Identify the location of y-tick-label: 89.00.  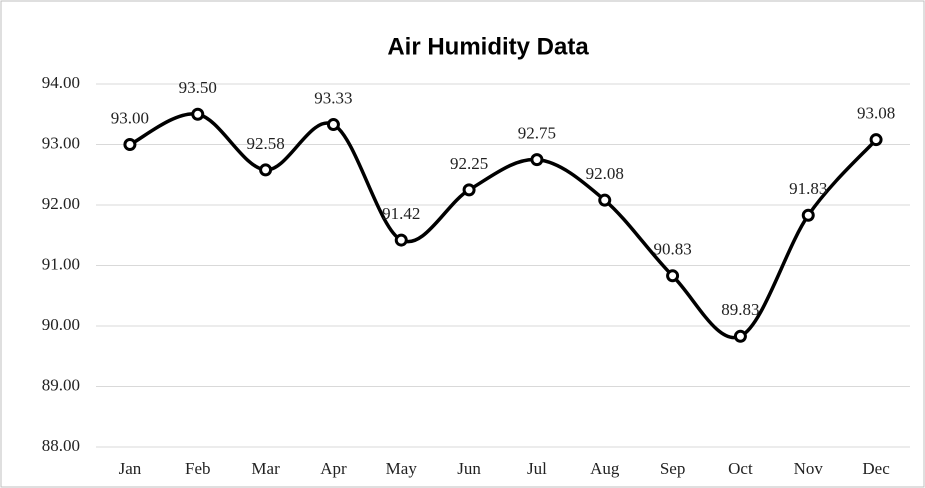
(61, 384).